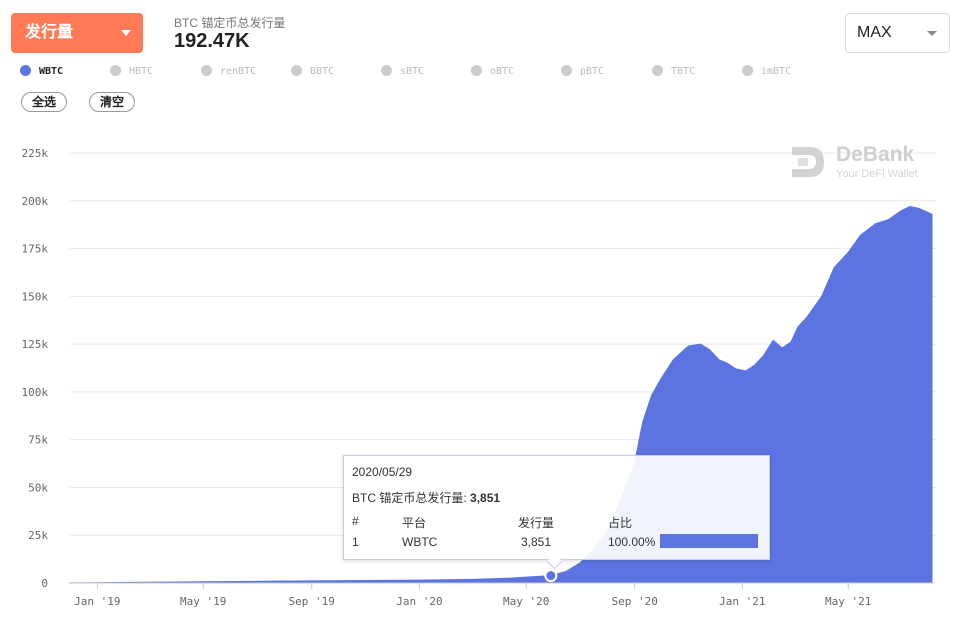  What do you see at coordinates (526, 601) in the screenshot?
I see `x-tick-label: May '20` at bounding box center [526, 601].